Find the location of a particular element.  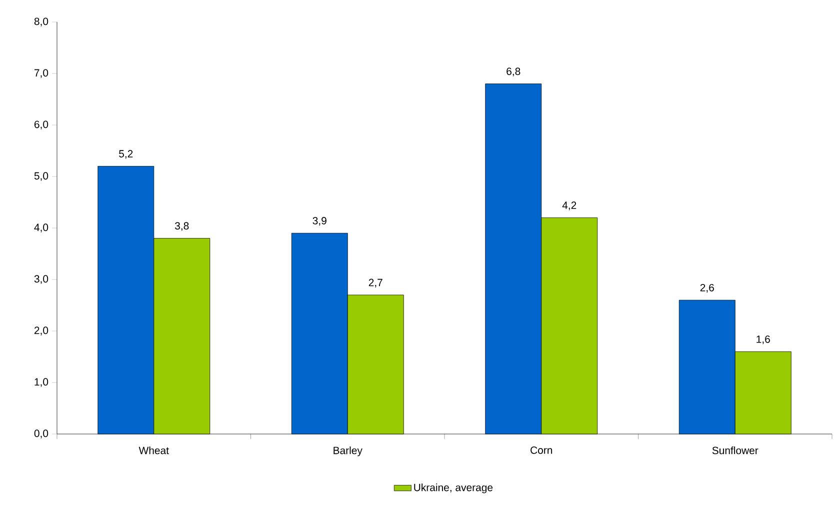

data-label: 6,8 is located at coordinates (513, 72).